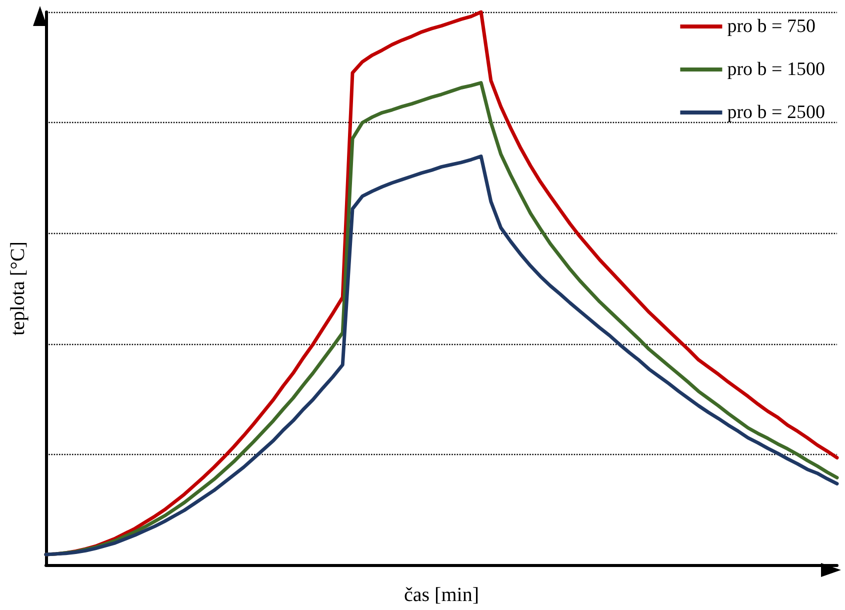 This screenshot has height=610, width=845. What do you see at coordinates (18, 288) in the screenshot?
I see `y-axis-title: teplota [°C]` at bounding box center [18, 288].